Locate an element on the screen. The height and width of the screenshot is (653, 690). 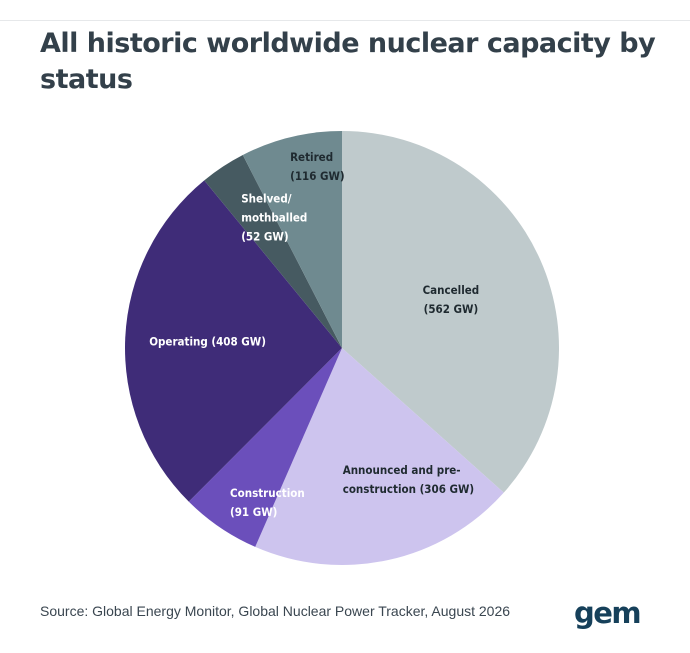
slice-label-operating: Operating (408 GW) is located at coordinates (207, 342).